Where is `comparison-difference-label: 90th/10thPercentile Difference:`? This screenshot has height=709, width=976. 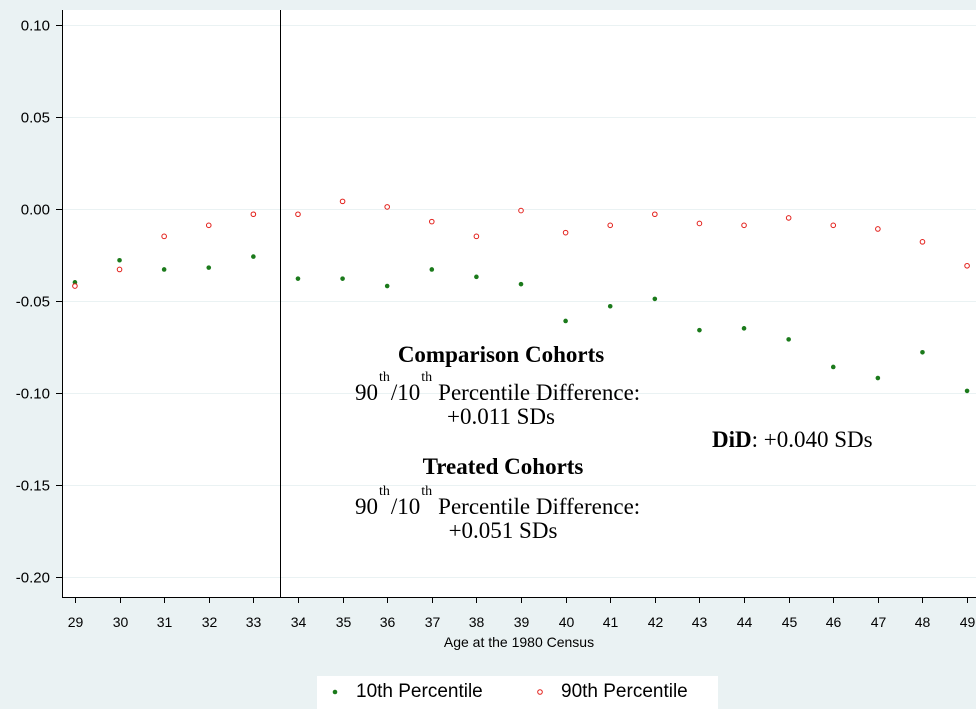 comparison-difference-label: 90th/10thPercentile Difference: is located at coordinates (498, 390).